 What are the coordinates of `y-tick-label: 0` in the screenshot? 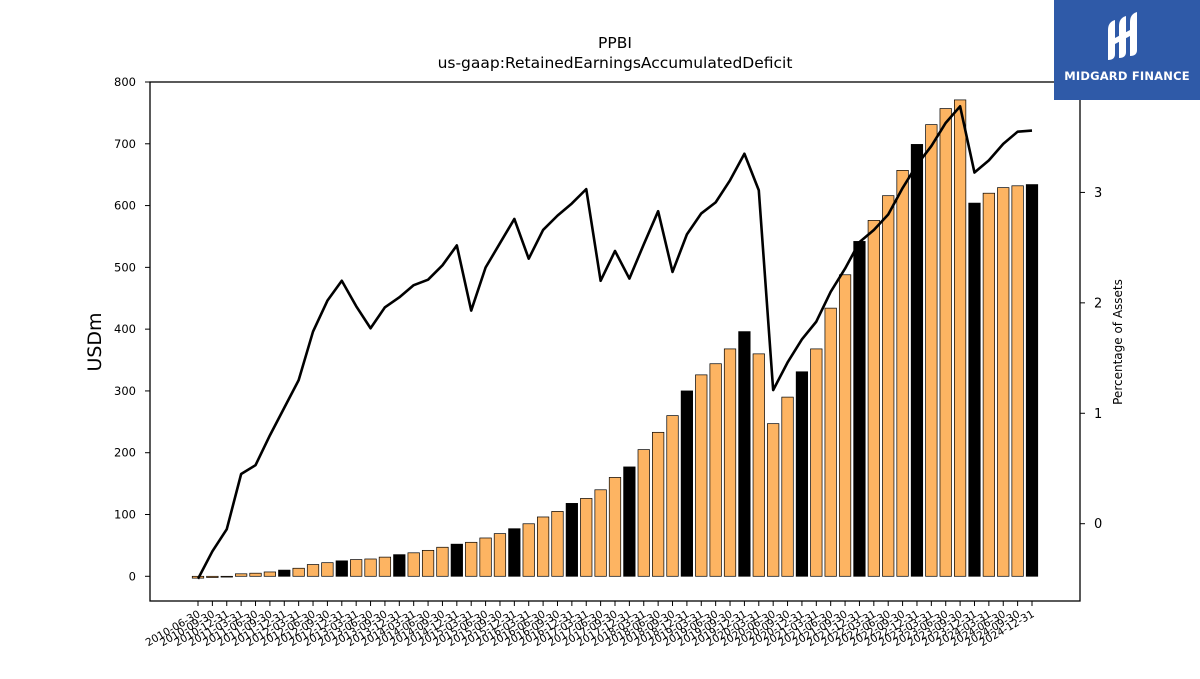 It's located at (132, 576).